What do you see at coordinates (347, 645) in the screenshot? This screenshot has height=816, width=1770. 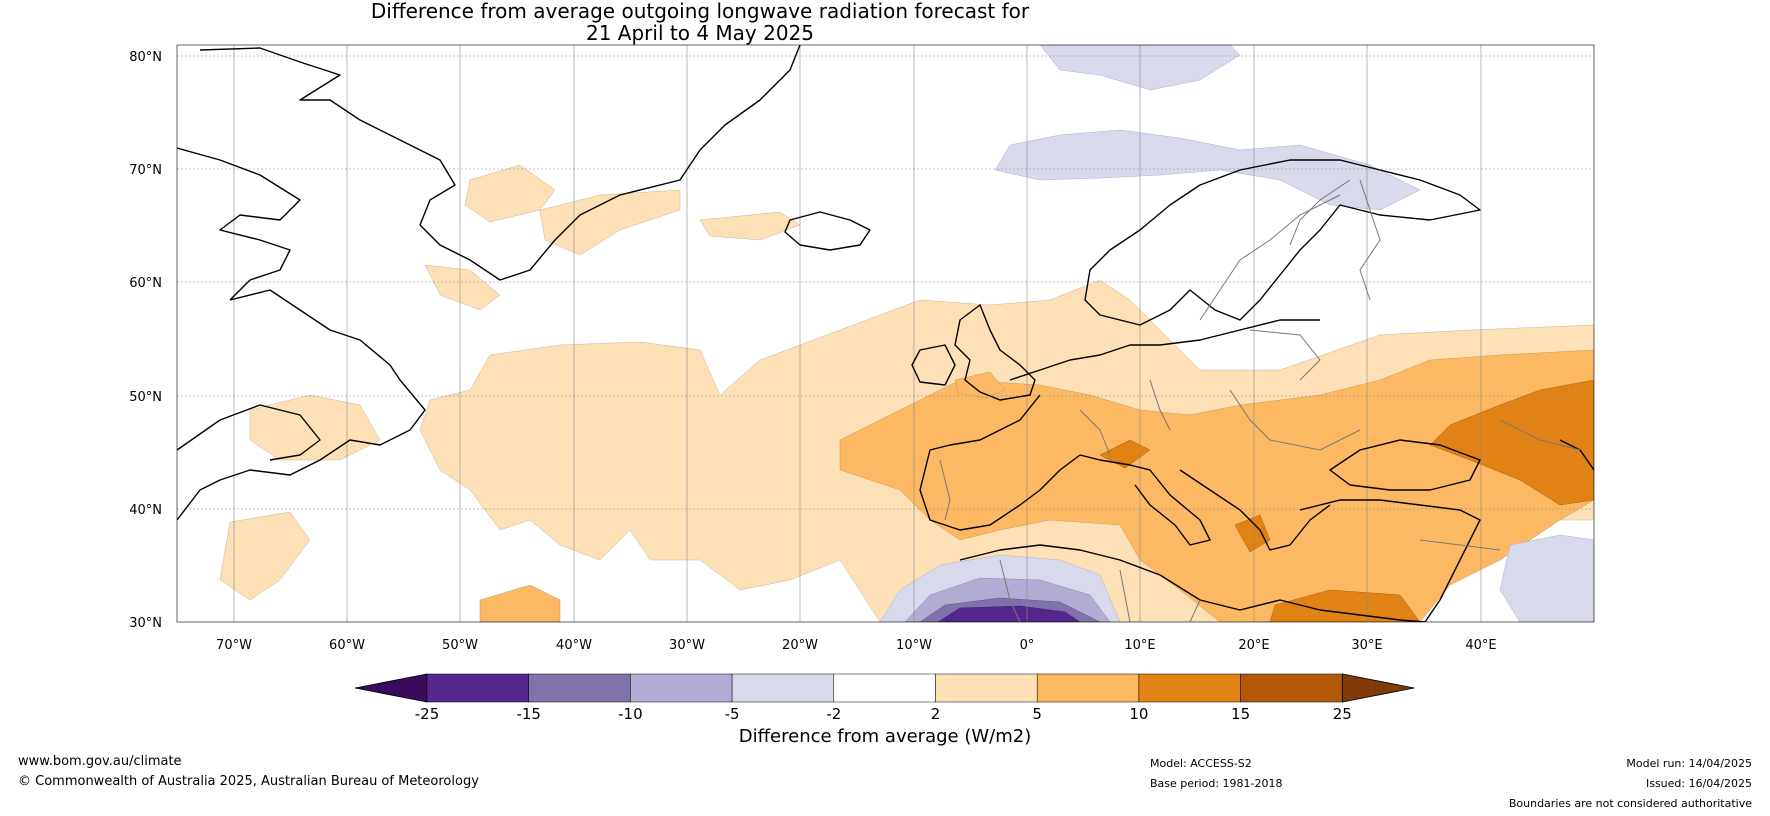 I see `lon-label-60w: 60°W` at bounding box center [347, 645].